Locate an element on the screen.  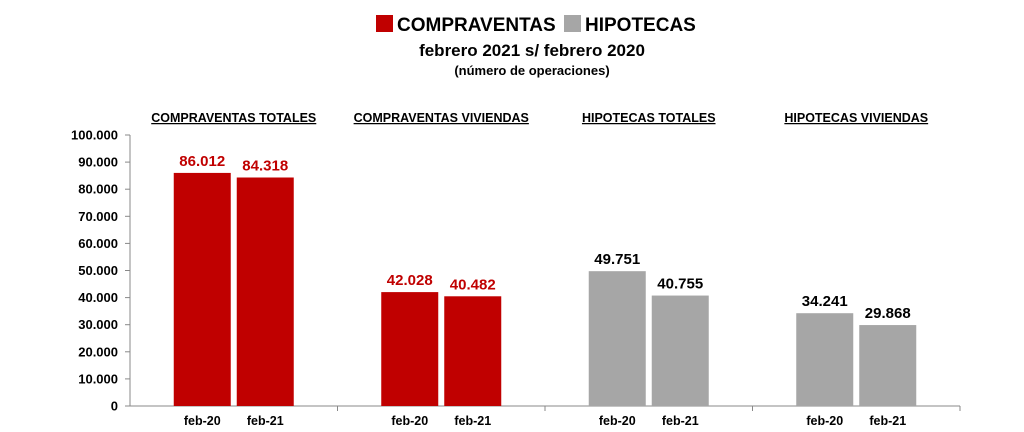
legend: COMPRAVENTAS HIPOTECAS is located at coordinates (536, 25).